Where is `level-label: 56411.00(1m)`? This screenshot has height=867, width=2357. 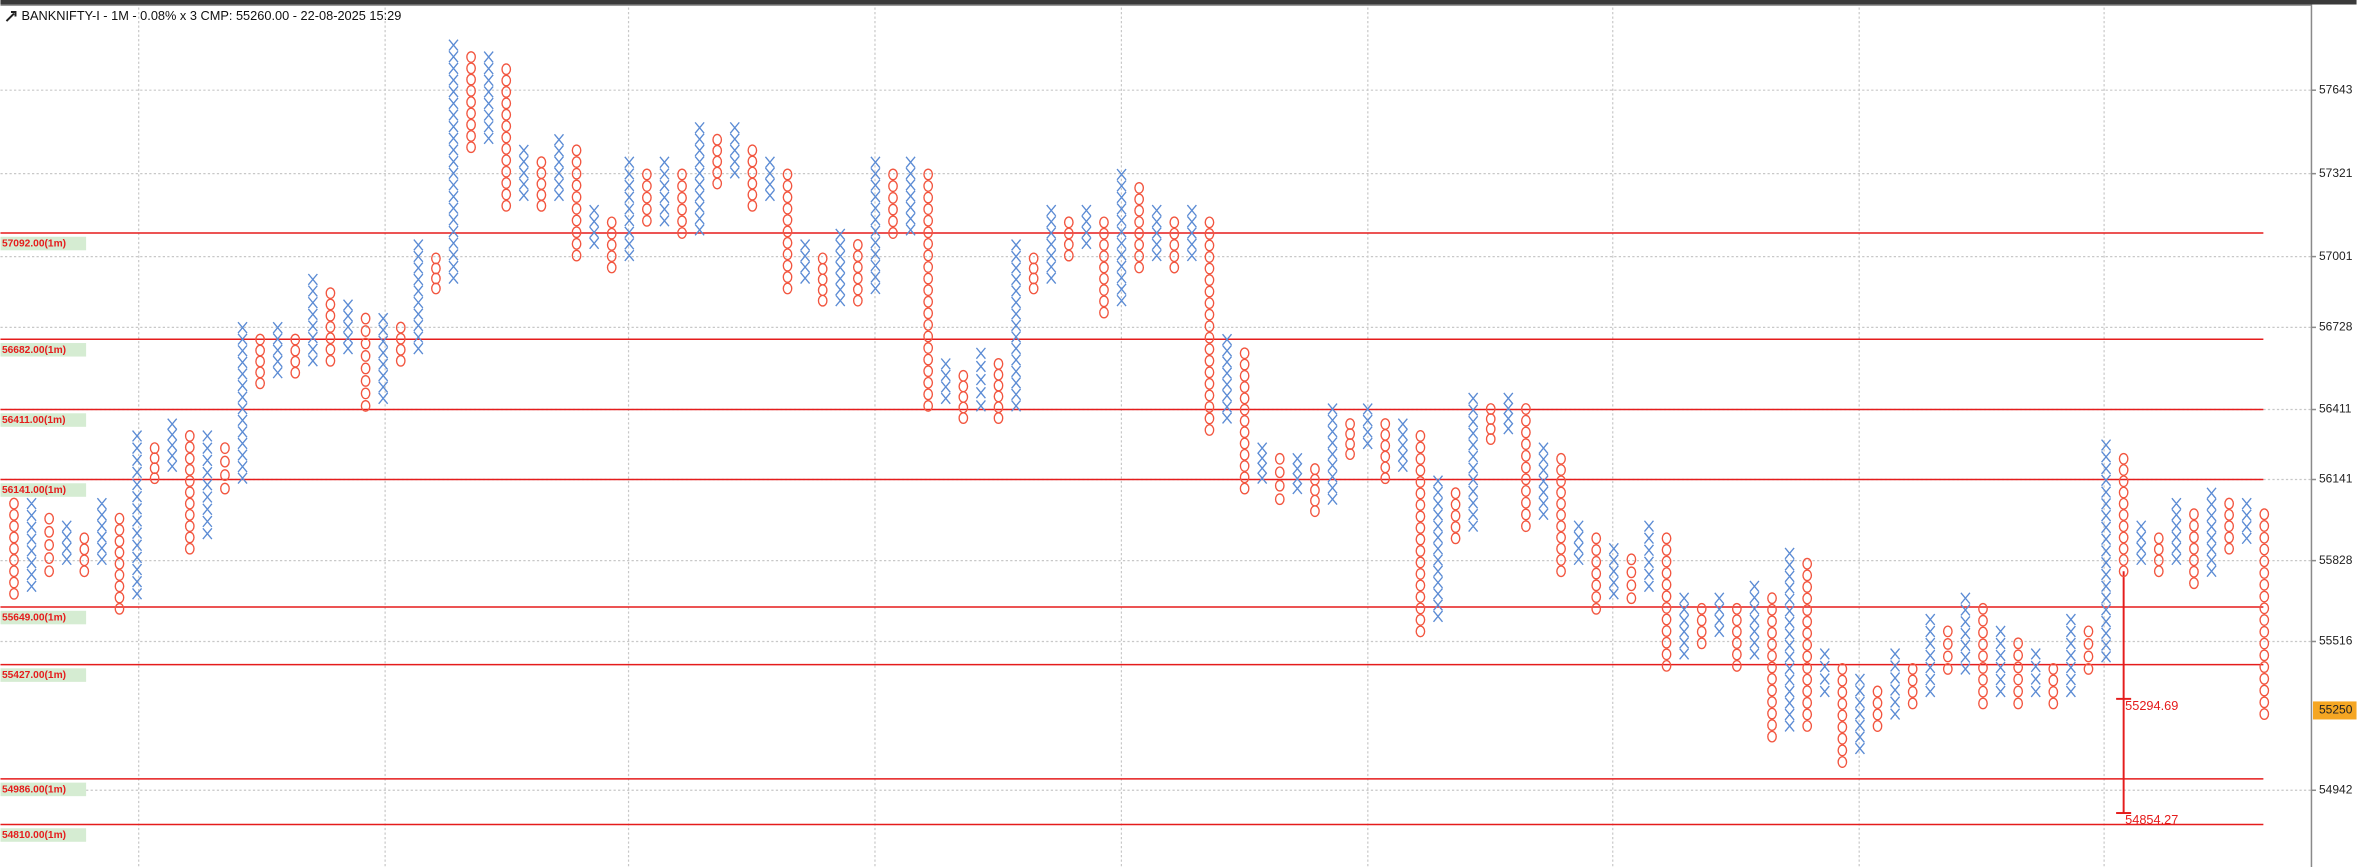 level-label: 56411.00(1m) is located at coordinates (34, 420).